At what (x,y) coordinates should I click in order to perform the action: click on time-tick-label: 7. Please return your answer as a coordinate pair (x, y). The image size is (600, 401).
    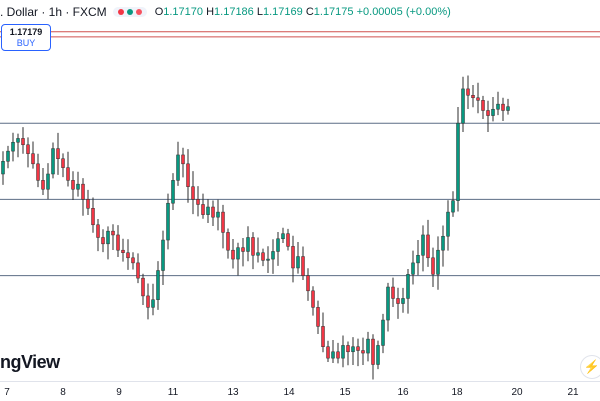
    Looking at the image, I should click on (7, 392).